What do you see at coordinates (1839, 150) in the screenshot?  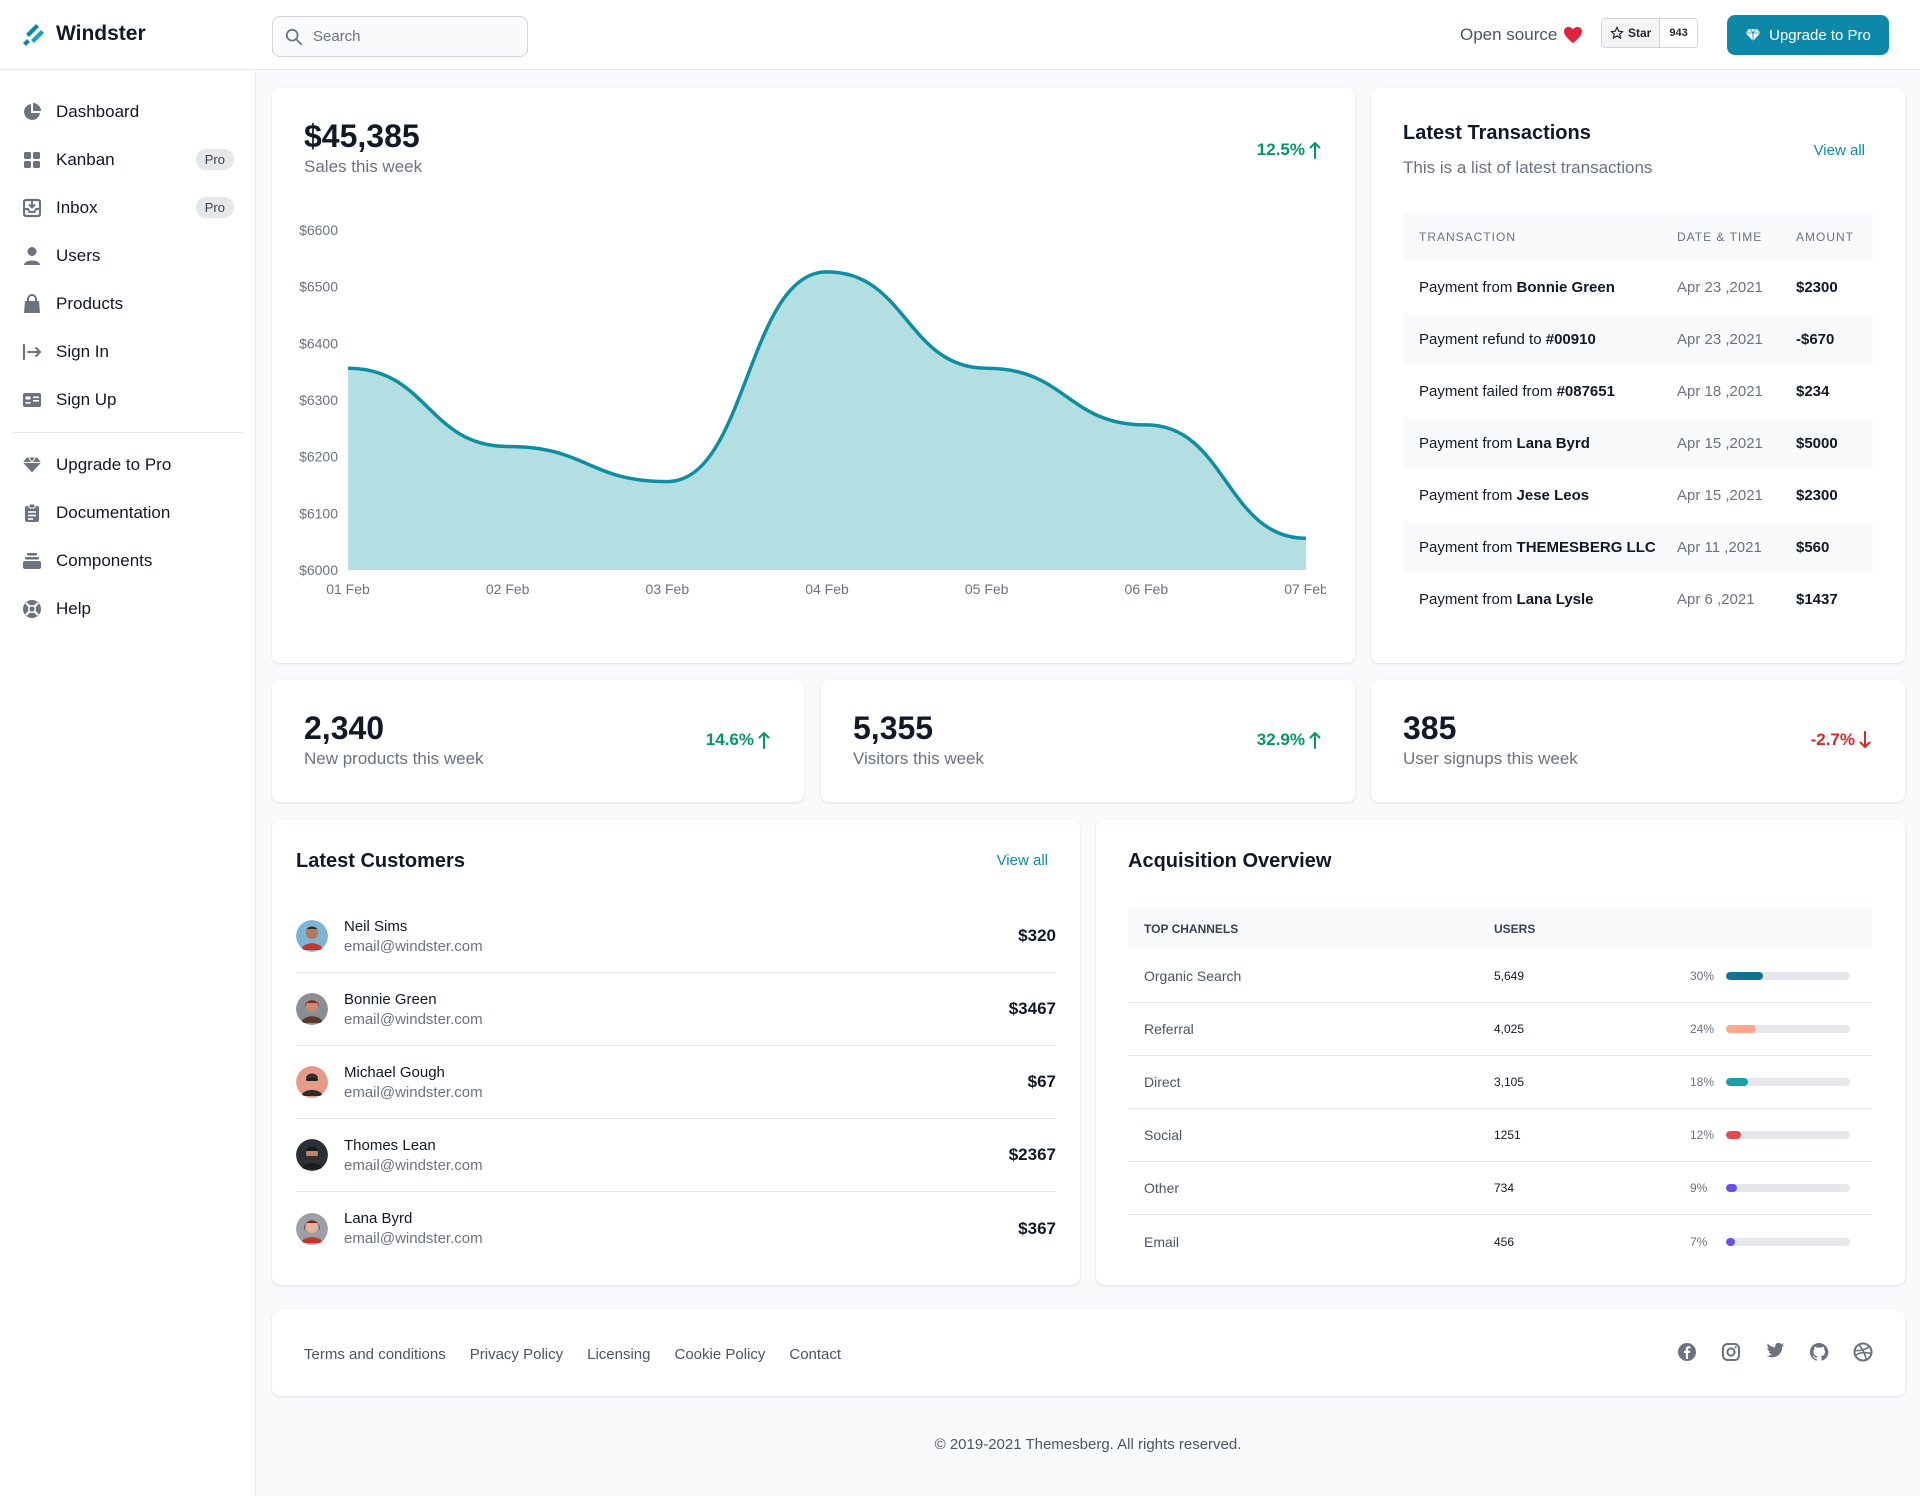 I see `transactions-view-all-link: View all` at bounding box center [1839, 150].